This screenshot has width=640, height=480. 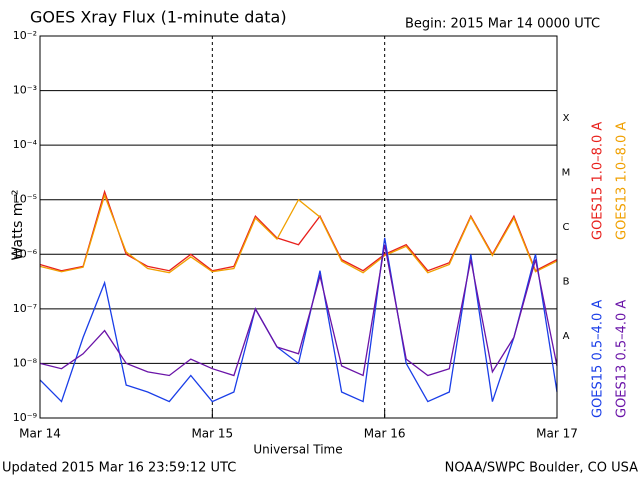 I want to click on chart-title: GOES Xray Flux (1-minute data), so click(x=158, y=17).